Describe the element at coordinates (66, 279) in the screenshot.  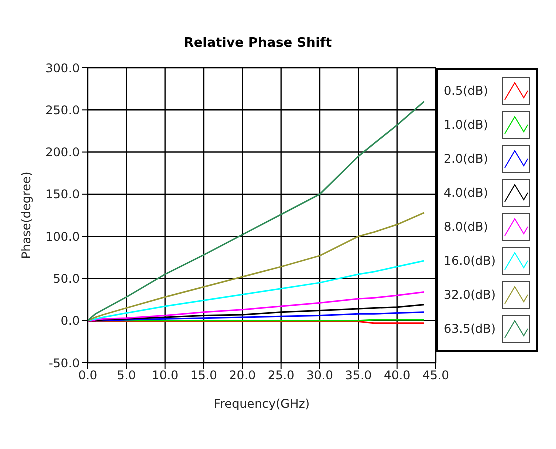
I see `y-tick-label: 50.0` at that location.